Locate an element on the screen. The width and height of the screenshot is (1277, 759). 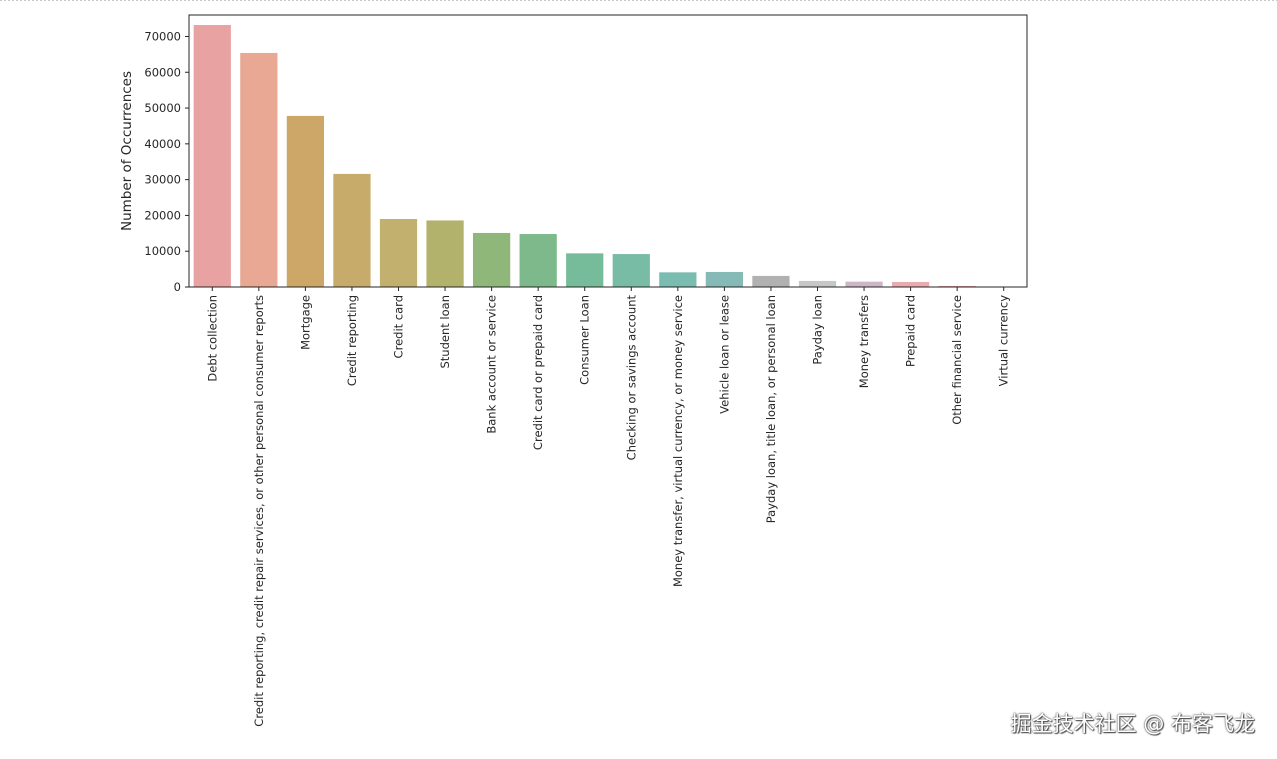
y-tick-label: 50000 is located at coordinates (162, 108).